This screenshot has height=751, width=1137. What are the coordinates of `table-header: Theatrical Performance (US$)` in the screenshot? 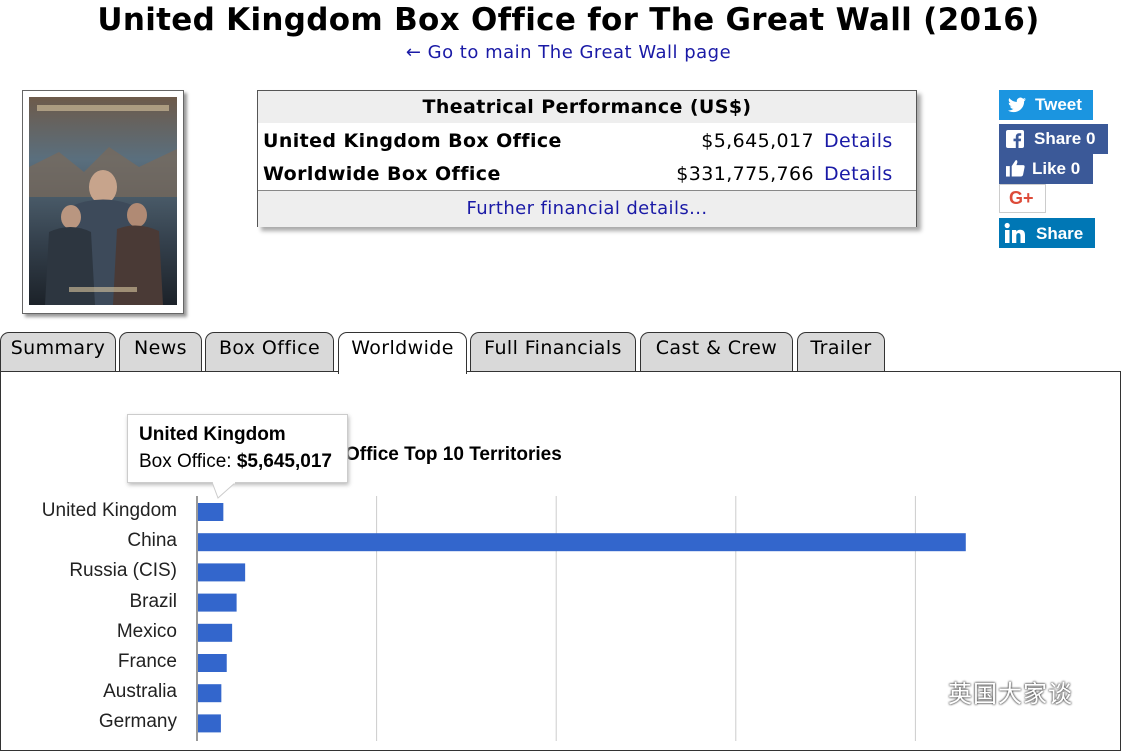 It's located at (587, 107).